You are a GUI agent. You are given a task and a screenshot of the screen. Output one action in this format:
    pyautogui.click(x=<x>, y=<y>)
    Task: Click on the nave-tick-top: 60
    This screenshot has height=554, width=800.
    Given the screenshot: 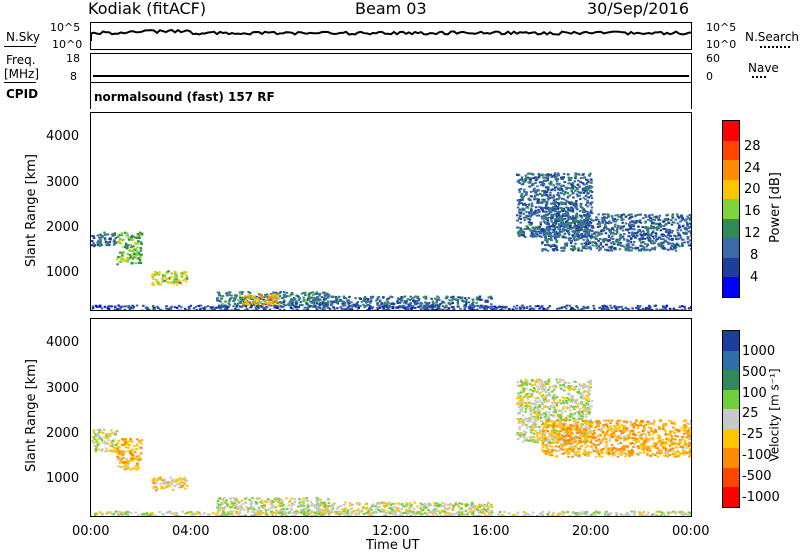 What is the action you would take?
    pyautogui.click(x=713, y=58)
    